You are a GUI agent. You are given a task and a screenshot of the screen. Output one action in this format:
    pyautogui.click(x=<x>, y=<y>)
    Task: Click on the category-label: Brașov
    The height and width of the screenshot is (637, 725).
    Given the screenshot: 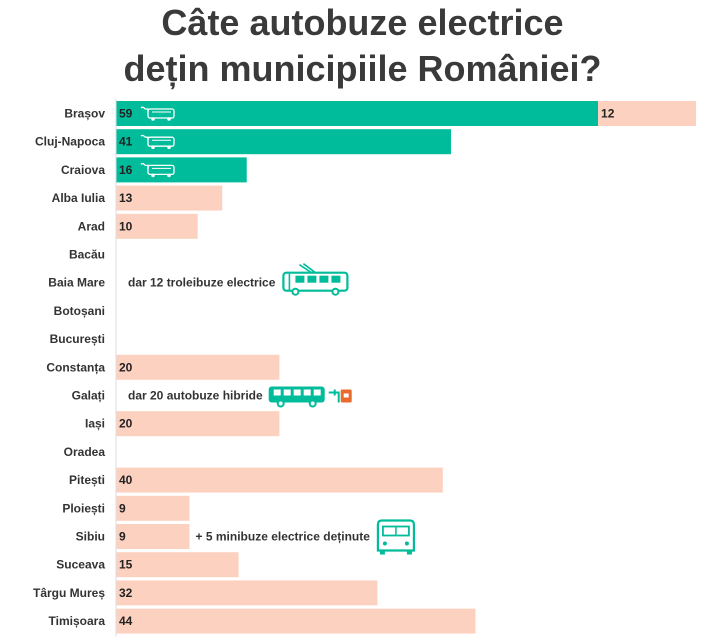 What is the action you would take?
    pyautogui.click(x=84, y=114)
    